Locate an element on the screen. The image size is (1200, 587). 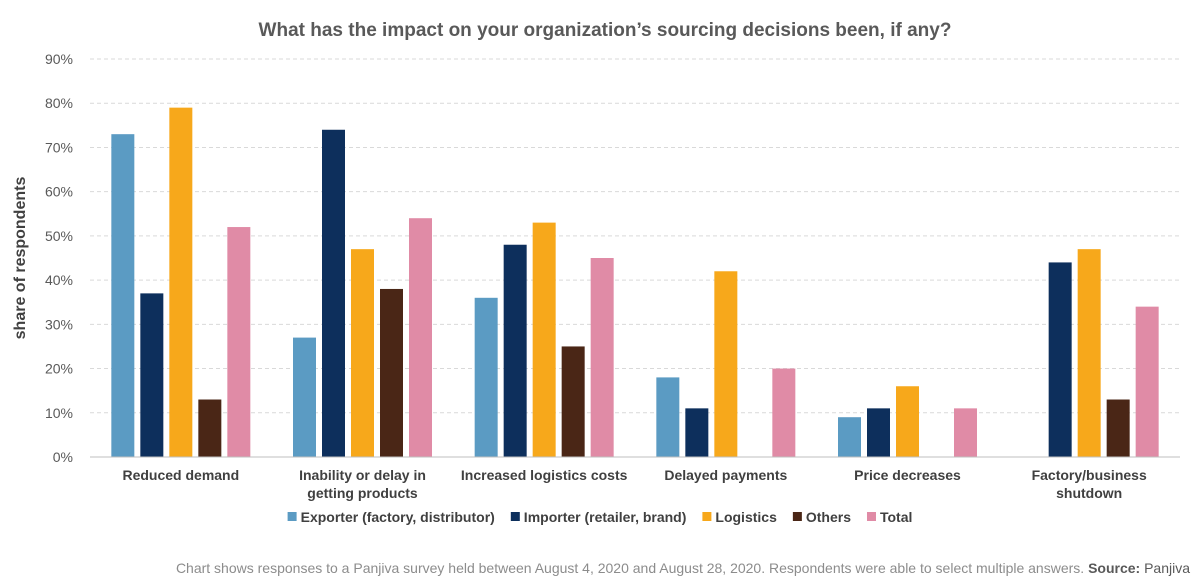
legend-item: Importer (retailer, brand) is located at coordinates (598, 517).